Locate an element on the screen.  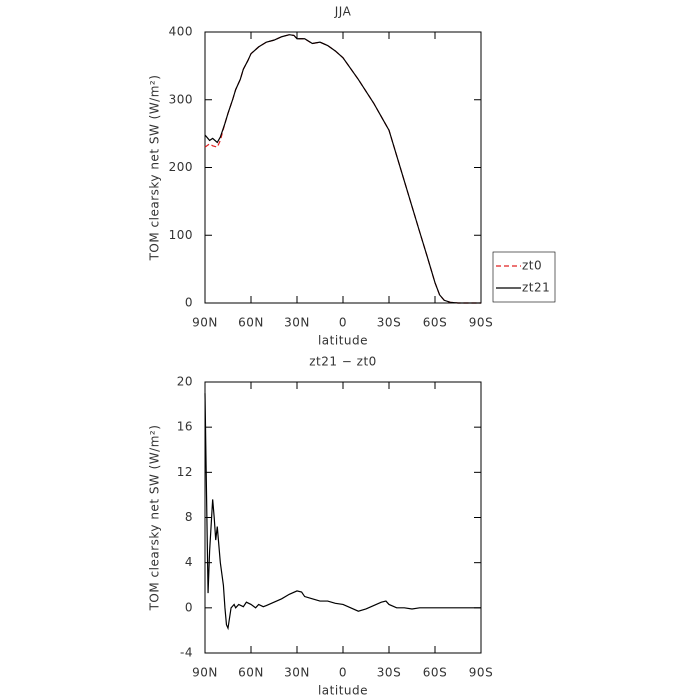
y-tick-label: 200 is located at coordinates (181, 167).